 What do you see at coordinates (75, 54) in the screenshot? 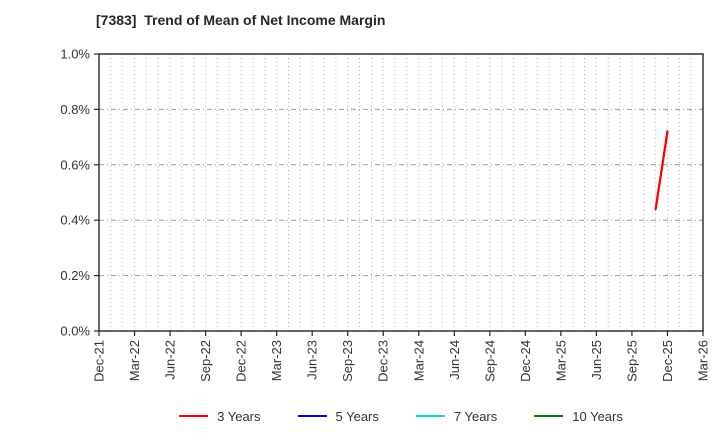
I see `y-tick-label: 1.0%` at bounding box center [75, 54].